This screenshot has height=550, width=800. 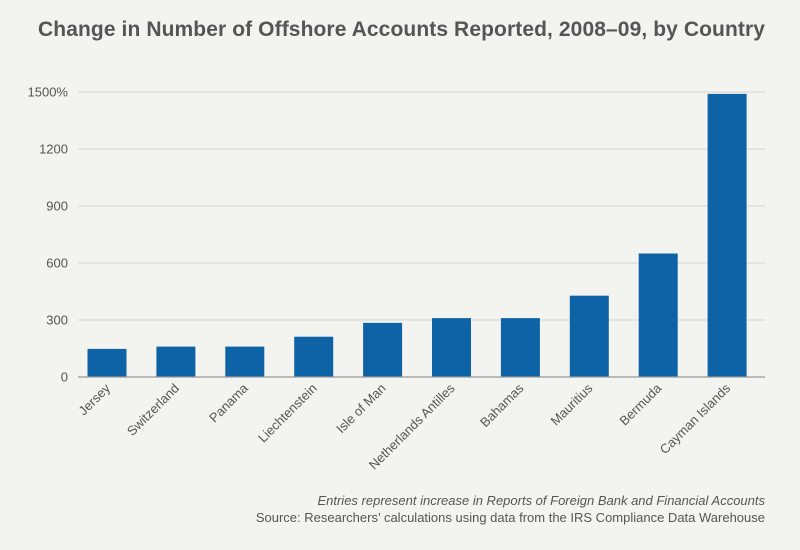 What do you see at coordinates (361, 409) in the screenshot?
I see `x-tick-label: Isle of Man` at bounding box center [361, 409].